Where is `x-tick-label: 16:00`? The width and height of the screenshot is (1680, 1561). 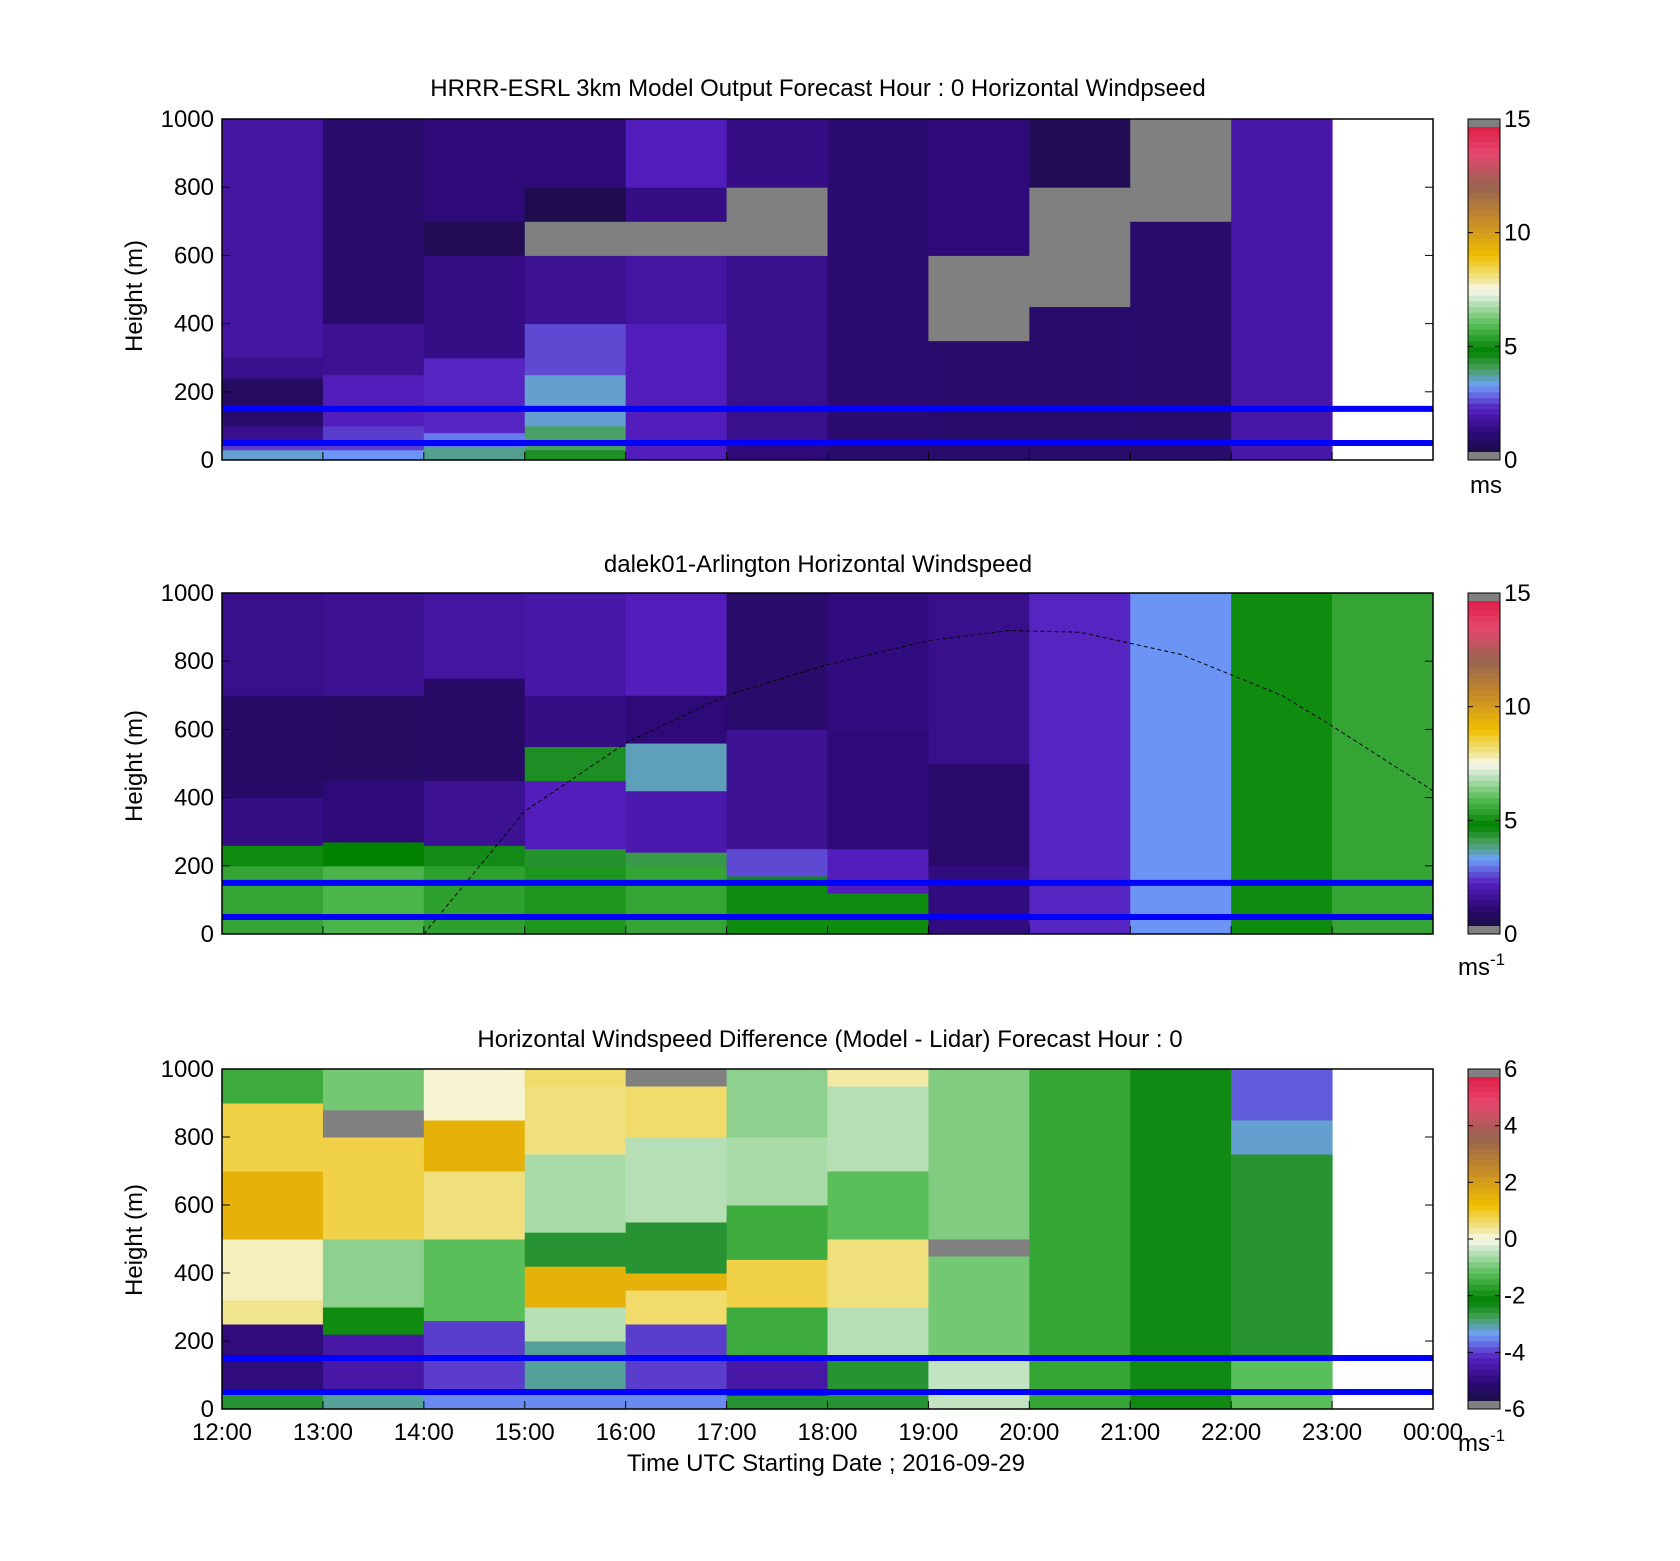 x-tick-label: 16:00 is located at coordinates (626, 1432).